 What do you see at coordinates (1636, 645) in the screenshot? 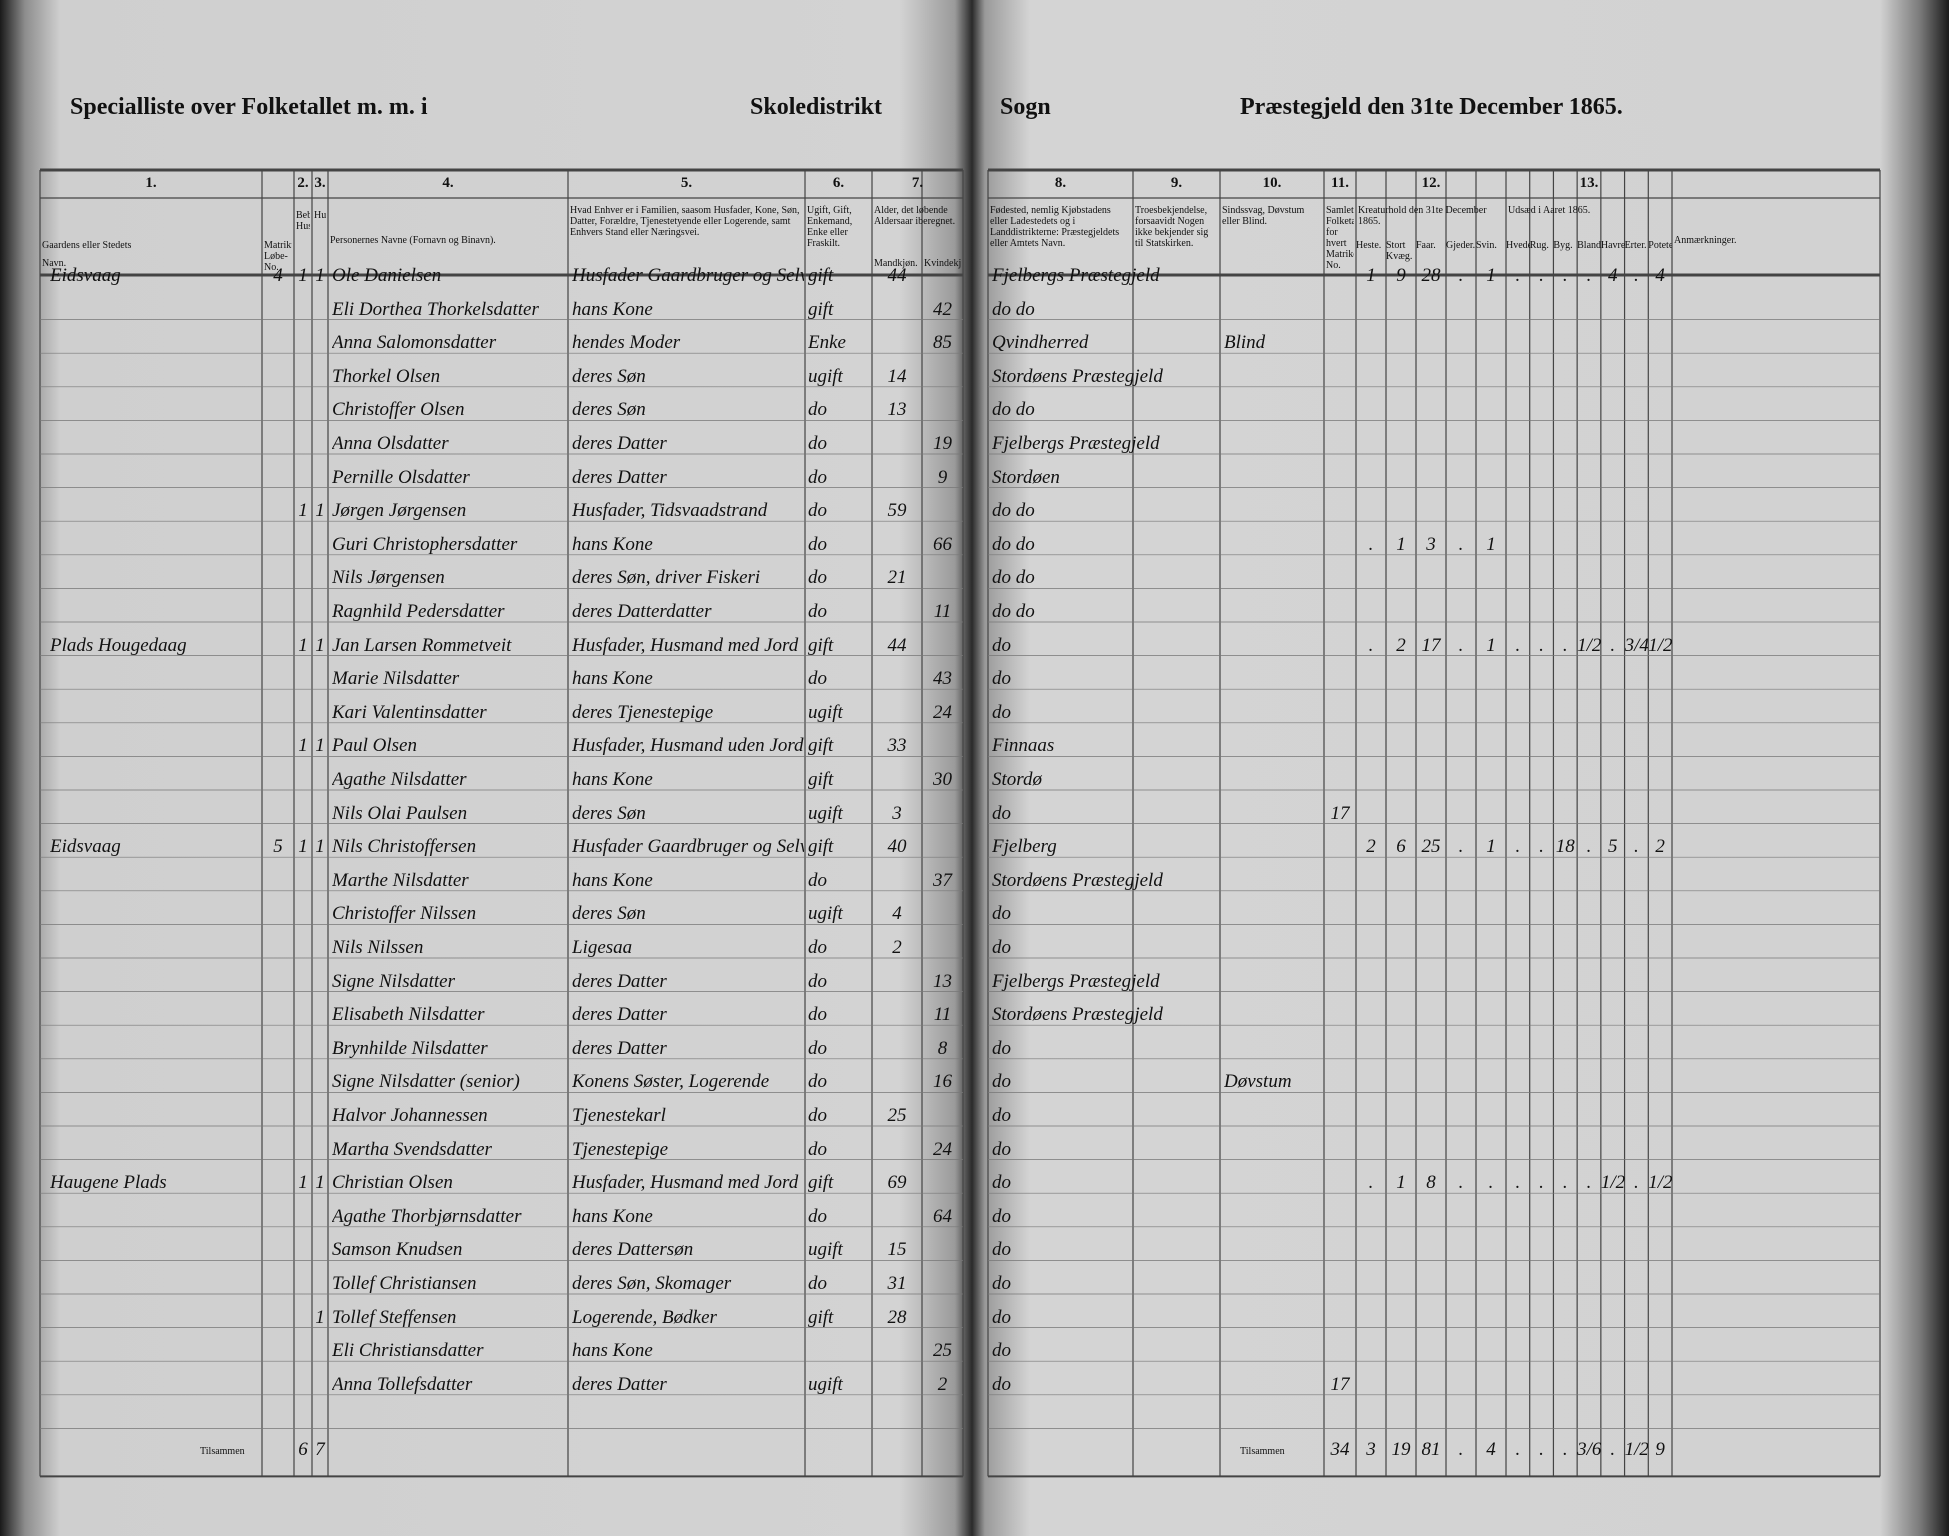
I see `sowing: 3/4` at bounding box center [1636, 645].